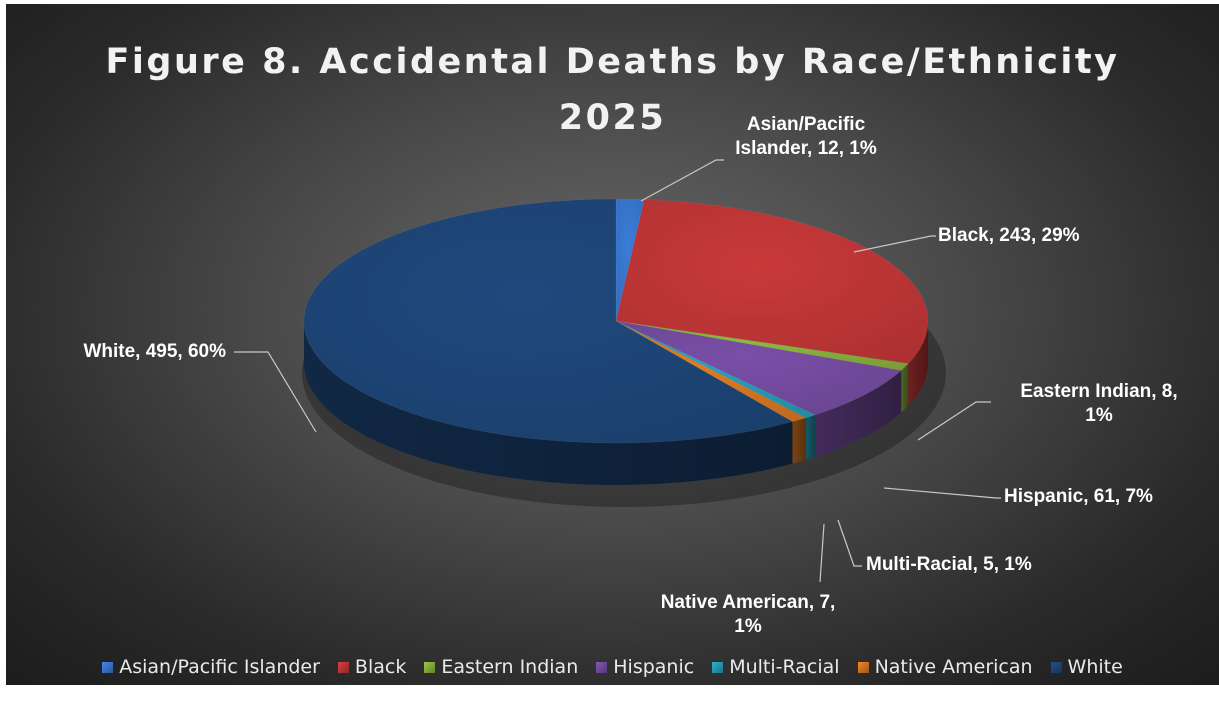 This screenshot has width=1219, height=702. What do you see at coordinates (510, 667) in the screenshot?
I see `legend-label: Eastern Indian` at bounding box center [510, 667].